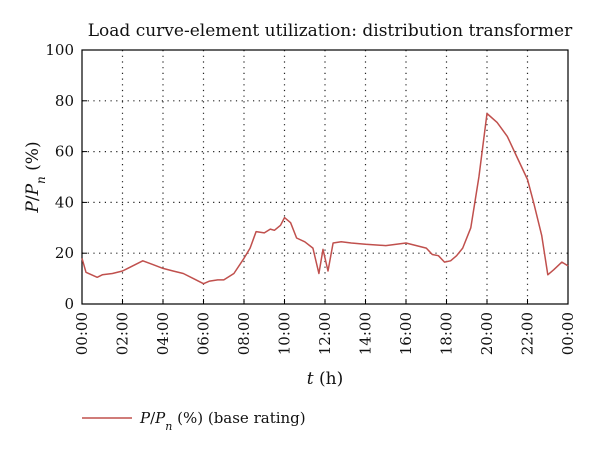 The height and width of the screenshot is (453, 600). What do you see at coordinates (163, 333) in the screenshot?
I see `x-tick-label: 04:00` at bounding box center [163, 333].